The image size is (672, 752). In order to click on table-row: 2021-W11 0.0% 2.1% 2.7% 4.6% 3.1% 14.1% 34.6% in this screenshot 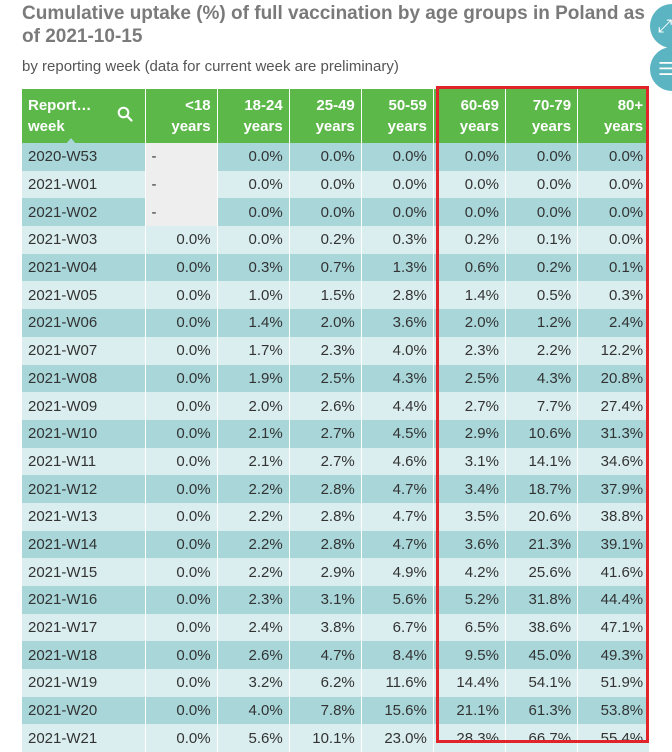, I will do `click(336, 461)`.